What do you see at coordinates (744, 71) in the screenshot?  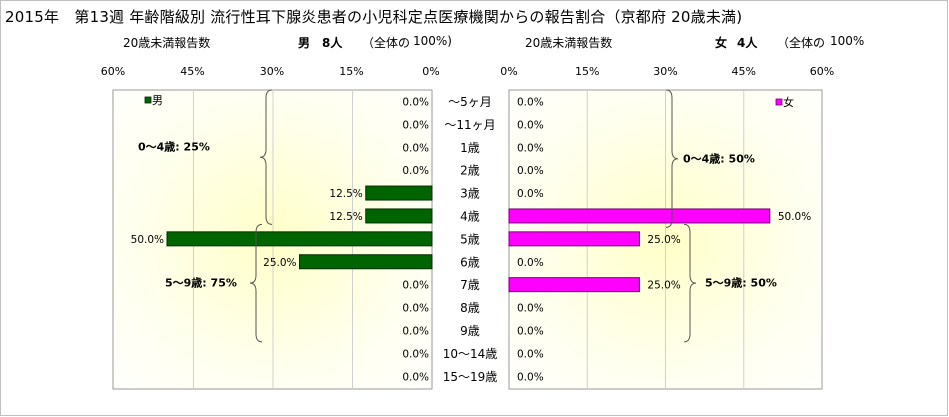 I see `right-x-tick-label: 45%` at bounding box center [744, 71].